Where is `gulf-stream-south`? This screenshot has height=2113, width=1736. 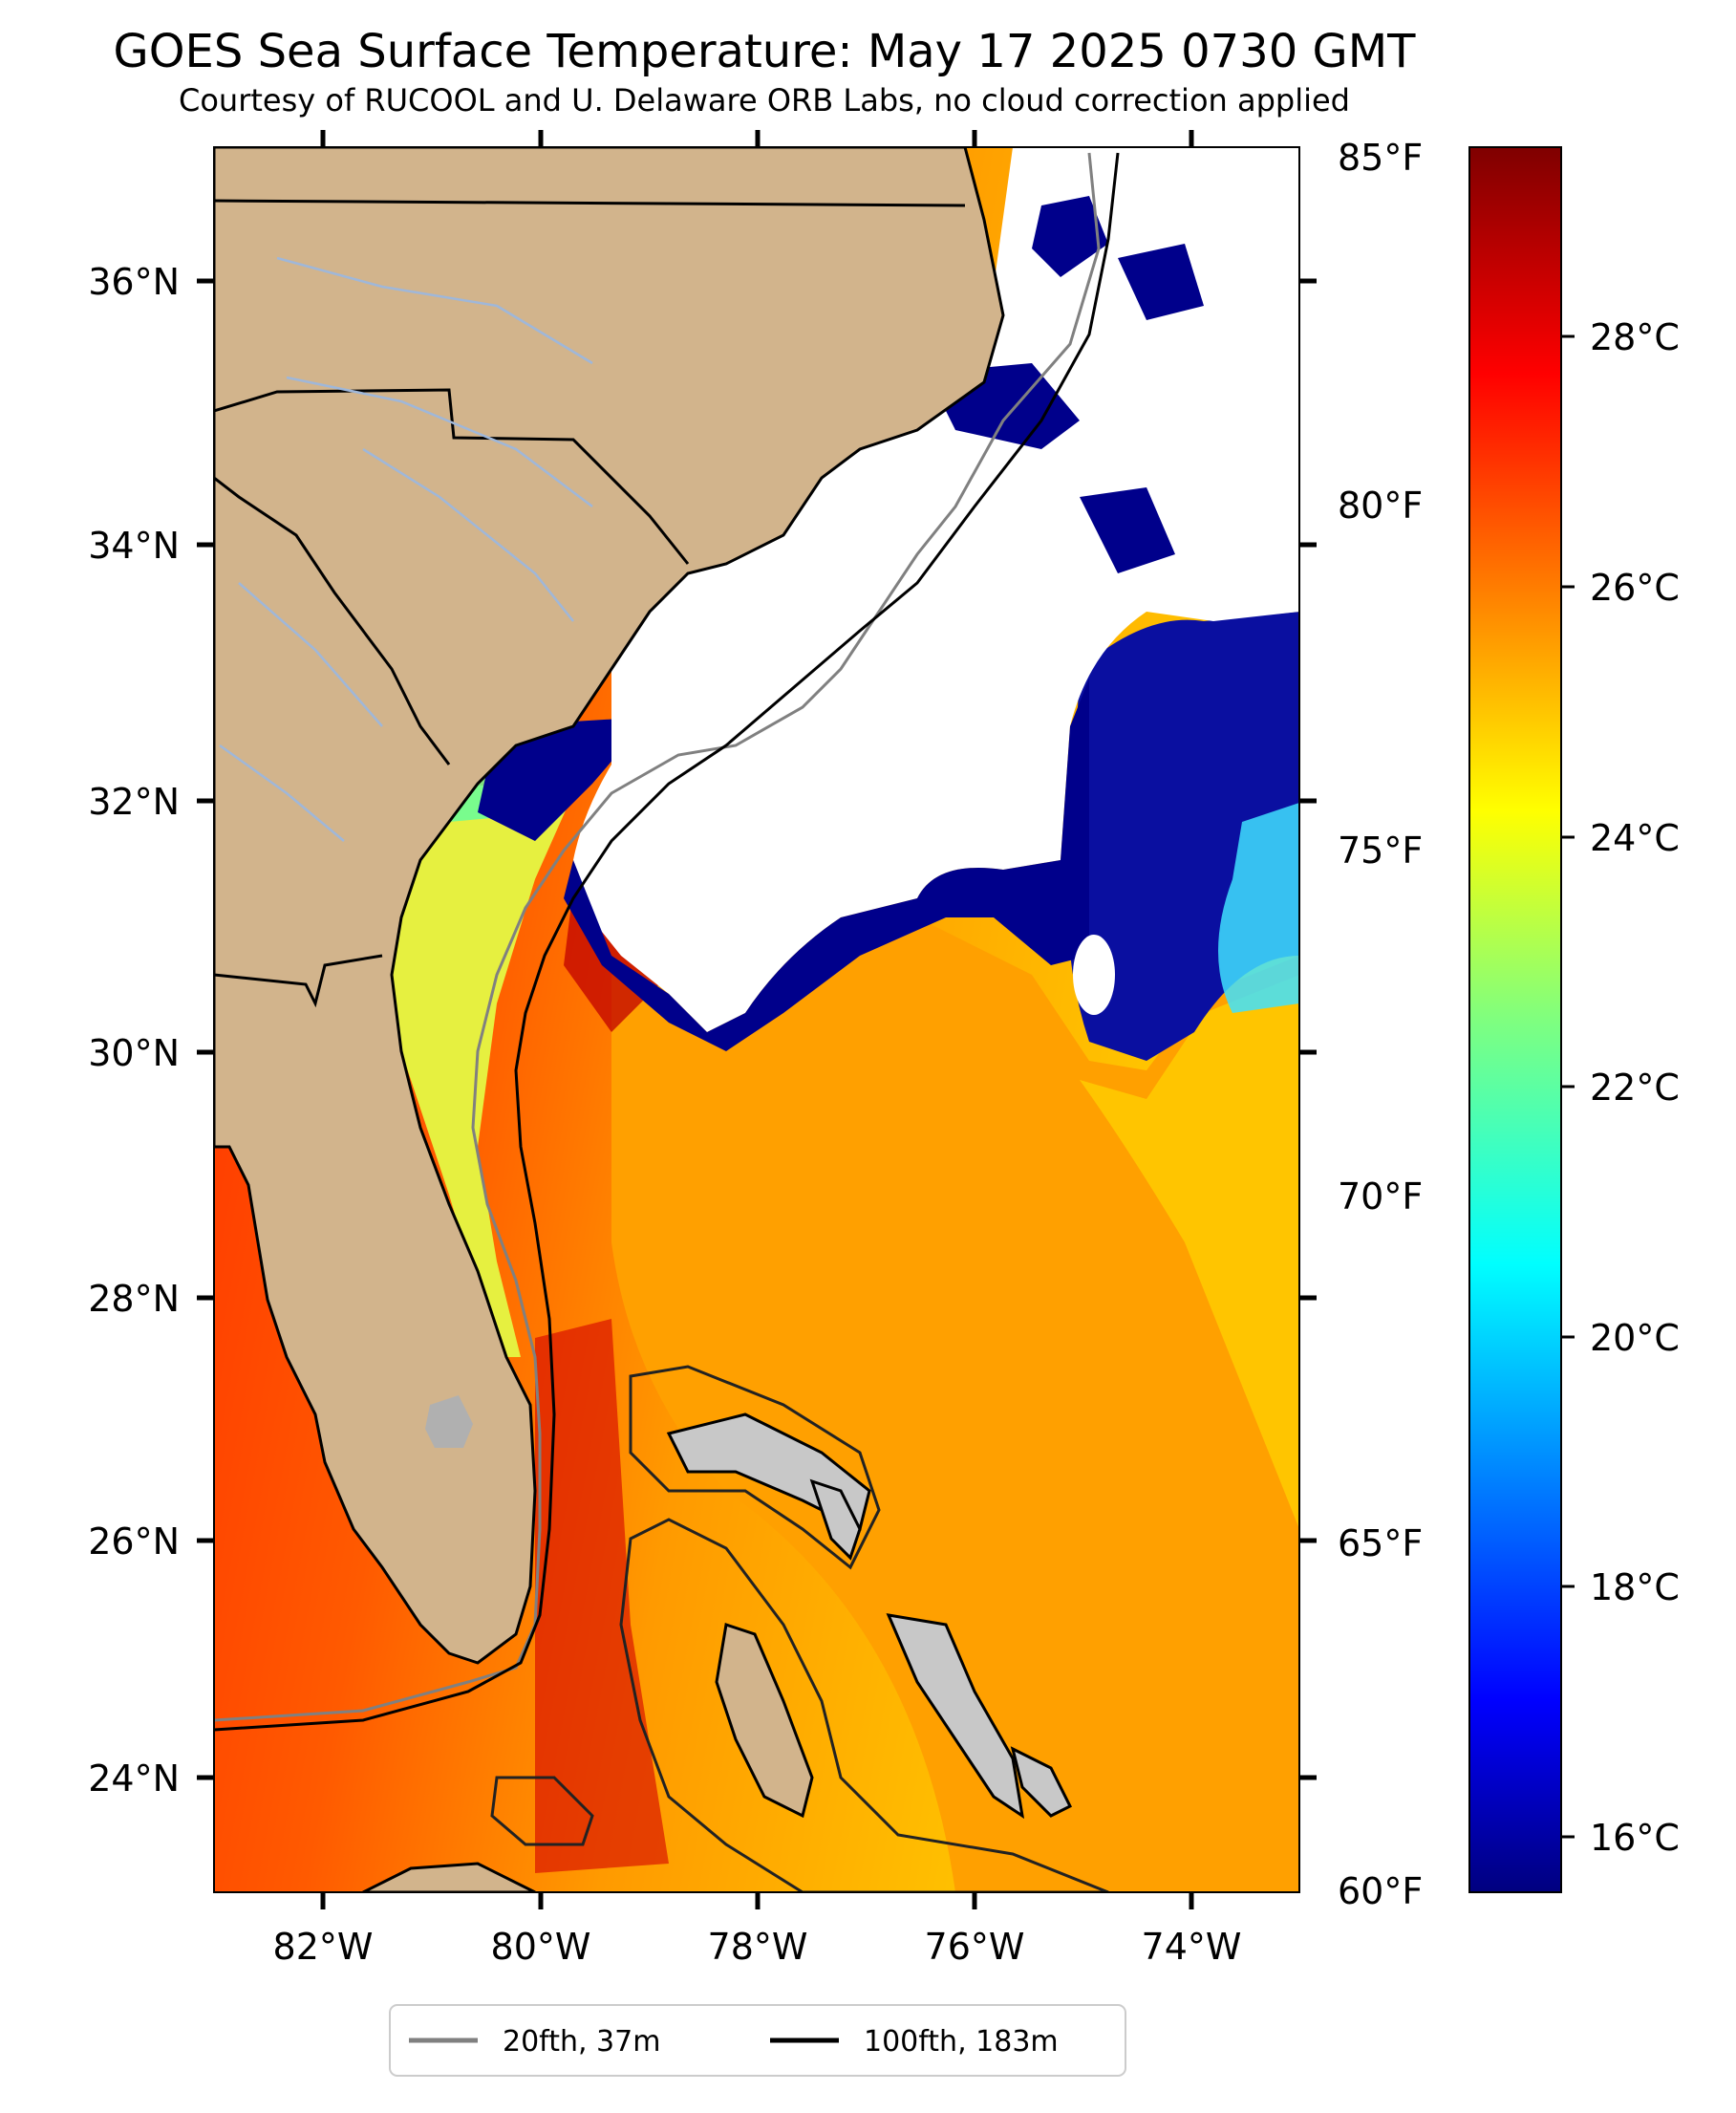
gulf-stream-south is located at coordinates (602, 1596).